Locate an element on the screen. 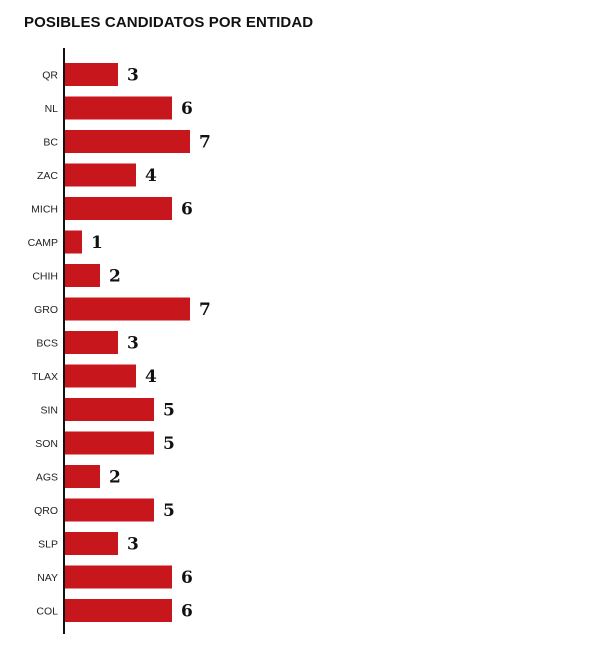 Image resolution: width=610 pixels, height=651 pixels. value-label-sin: 5 is located at coordinates (169, 411).